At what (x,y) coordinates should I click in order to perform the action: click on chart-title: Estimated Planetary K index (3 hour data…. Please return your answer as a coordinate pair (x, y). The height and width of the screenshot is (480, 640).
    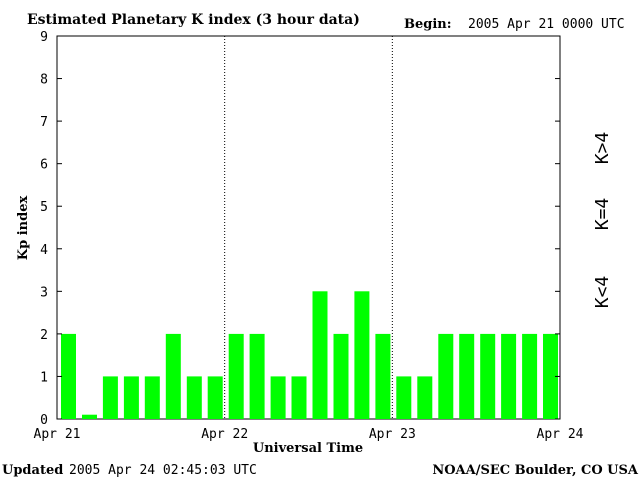
    Looking at the image, I should click on (193, 20).